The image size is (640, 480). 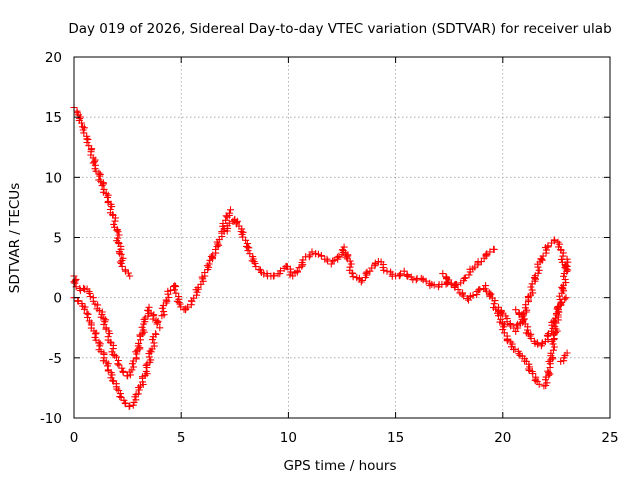 What do you see at coordinates (74, 438) in the screenshot?
I see `x-tick-label: 0` at bounding box center [74, 438].